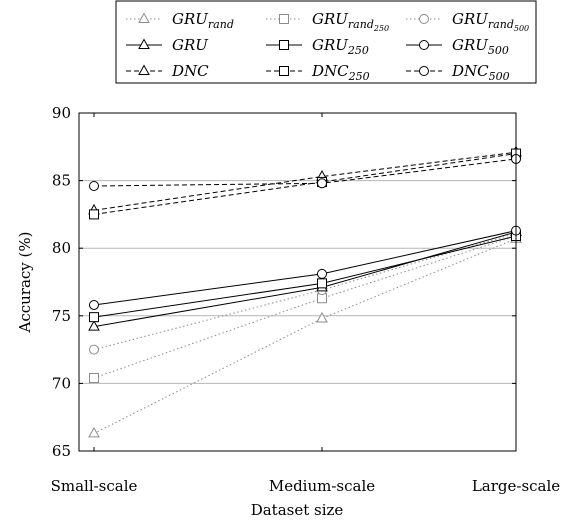 The width and height of the screenshot is (568, 527). I want to click on legend-entry: GRU500, so click(457, 46).